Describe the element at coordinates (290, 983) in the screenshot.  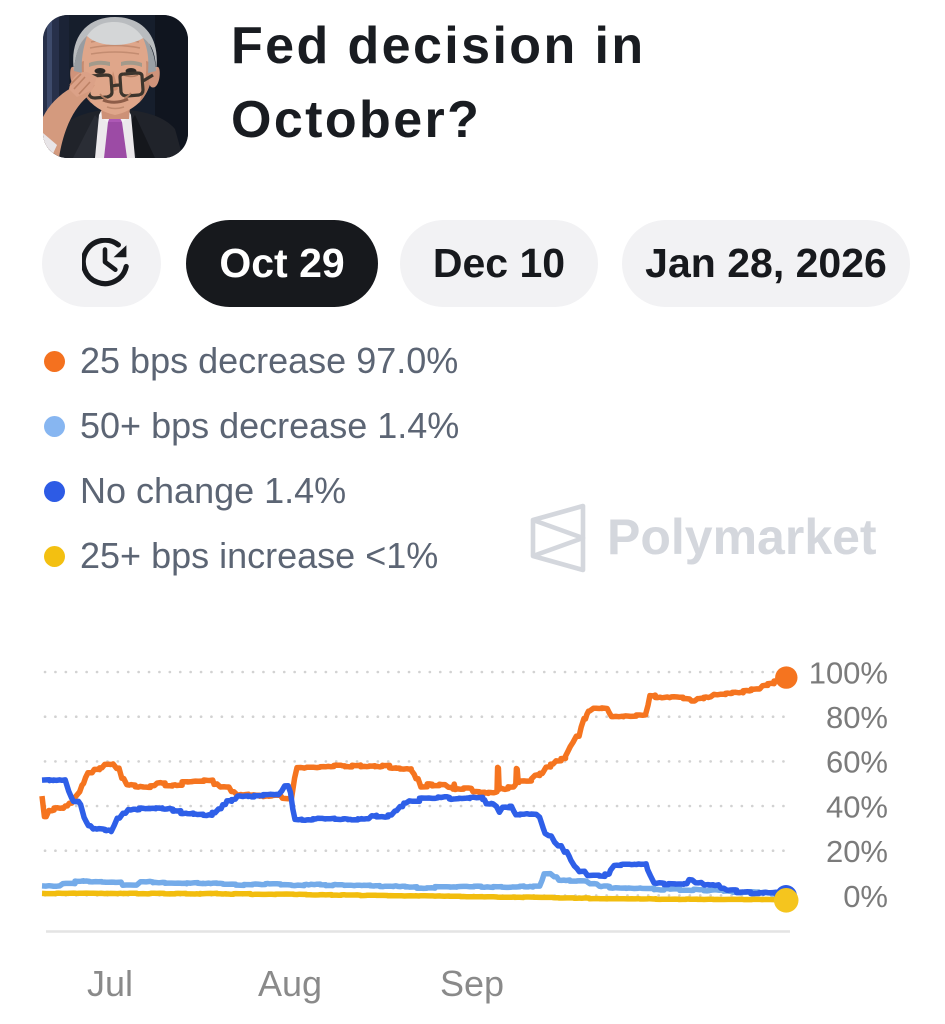
I see `svg-text: Aug` at that location.